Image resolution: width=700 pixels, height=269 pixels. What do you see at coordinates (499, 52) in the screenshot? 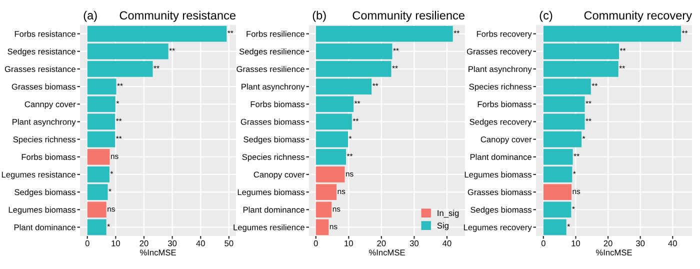
I see `y-tick-label: Grasses recovery` at bounding box center [499, 52].